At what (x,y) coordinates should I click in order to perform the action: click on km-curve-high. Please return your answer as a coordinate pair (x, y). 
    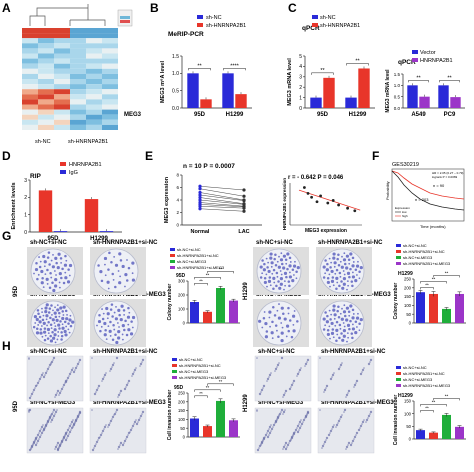
    Looking at the image, I should click on (428, 190).